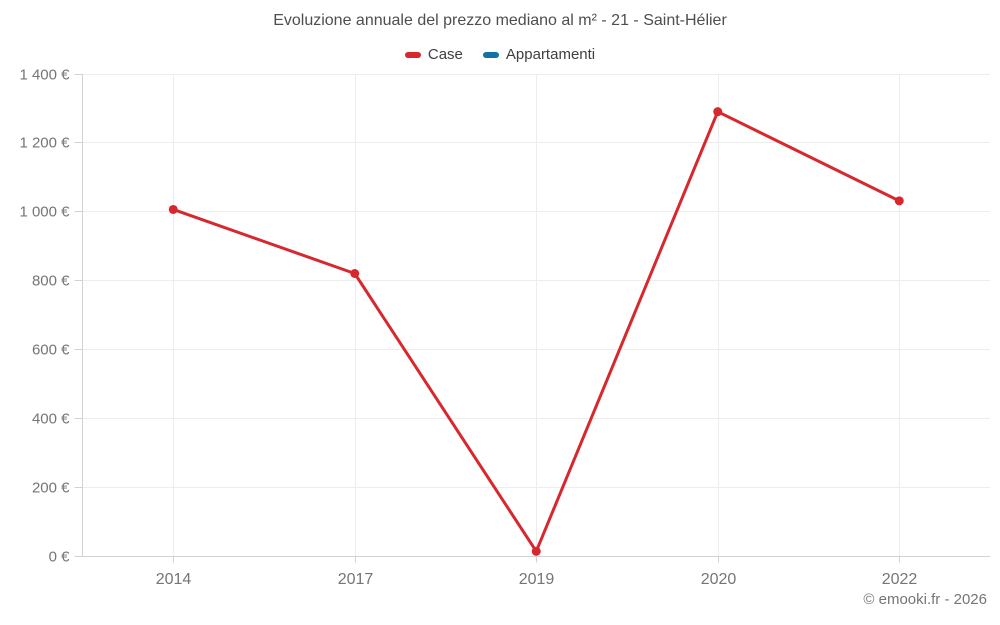 This screenshot has width=1000, height=625. What do you see at coordinates (550, 54) in the screenshot?
I see `legend-label-appartamenti: Appartamenti` at bounding box center [550, 54].